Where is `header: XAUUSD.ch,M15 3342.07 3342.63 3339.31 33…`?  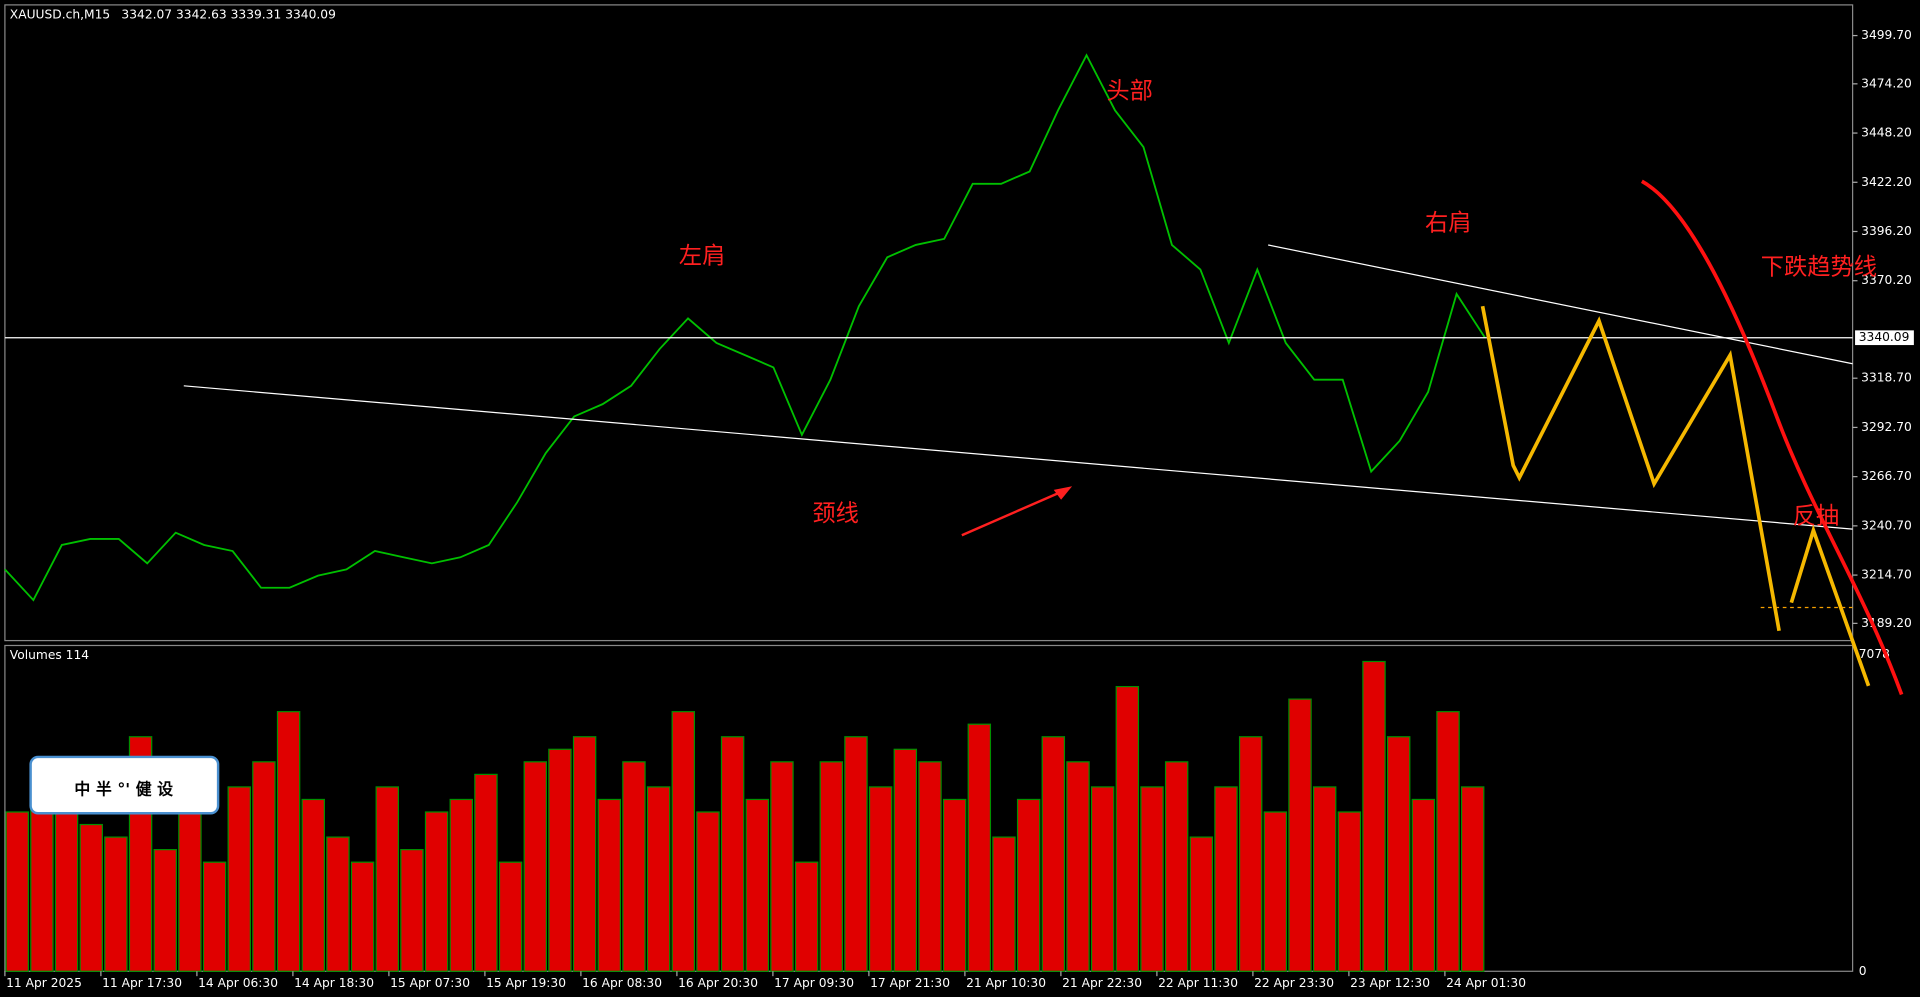
header: XAUUSD.ch,M15 3342.07 3342.63 3339.31 33… is located at coordinates (173, 14).